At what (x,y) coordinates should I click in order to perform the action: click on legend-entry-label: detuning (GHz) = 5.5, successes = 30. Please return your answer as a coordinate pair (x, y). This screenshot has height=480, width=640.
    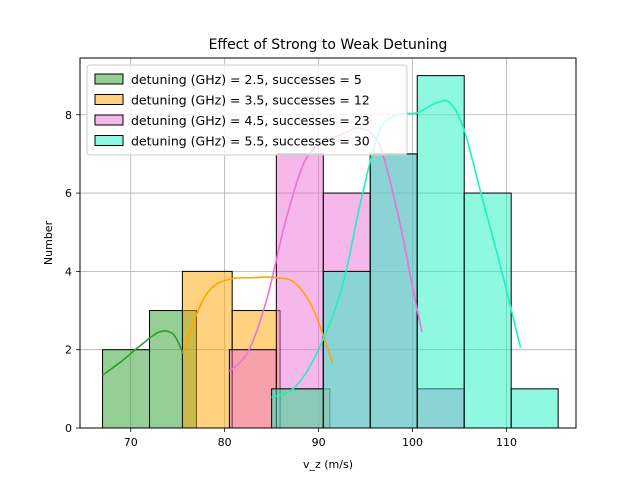
    Looking at the image, I should click on (250, 141).